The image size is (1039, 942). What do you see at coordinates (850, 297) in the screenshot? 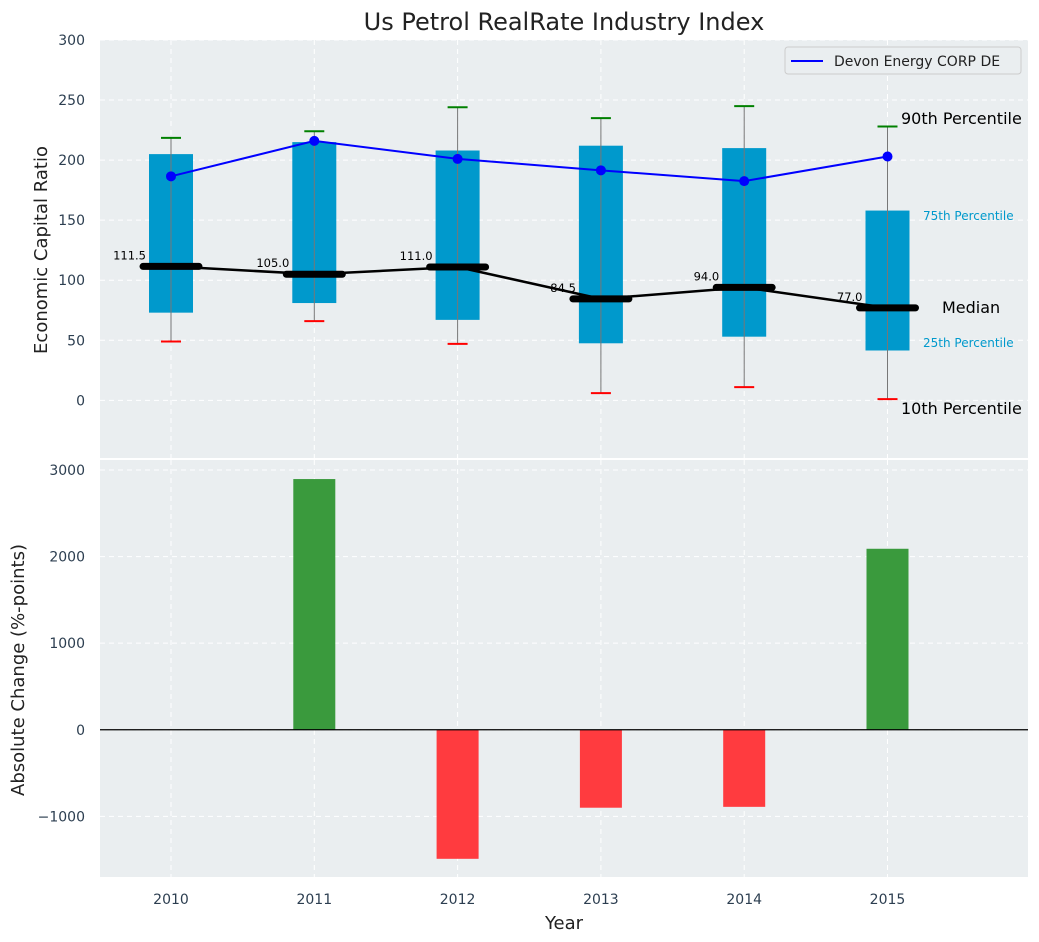
I see `median-value-label: 77.0` at bounding box center [850, 297].